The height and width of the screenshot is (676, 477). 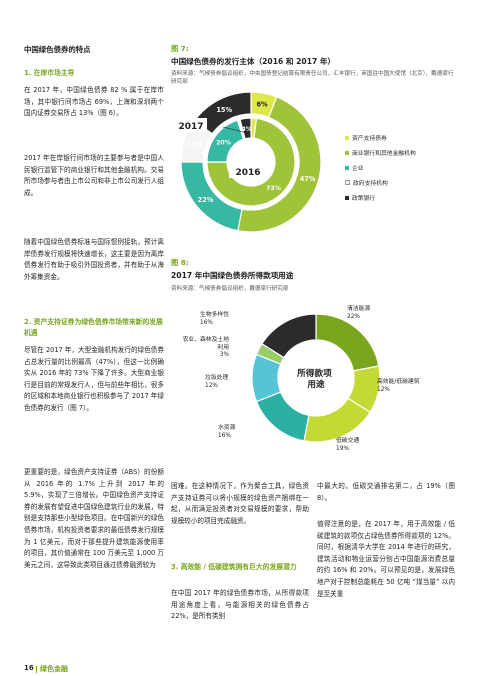 I want to click on footer-section: 绿色金融, so click(x=54, y=669).